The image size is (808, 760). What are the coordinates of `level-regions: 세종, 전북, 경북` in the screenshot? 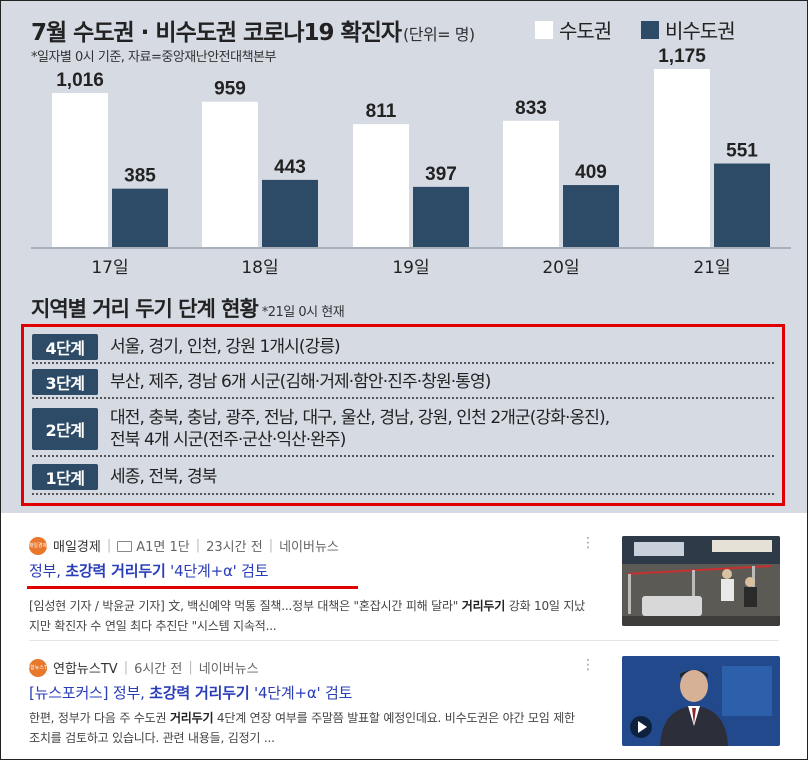 It's located at (163, 477).